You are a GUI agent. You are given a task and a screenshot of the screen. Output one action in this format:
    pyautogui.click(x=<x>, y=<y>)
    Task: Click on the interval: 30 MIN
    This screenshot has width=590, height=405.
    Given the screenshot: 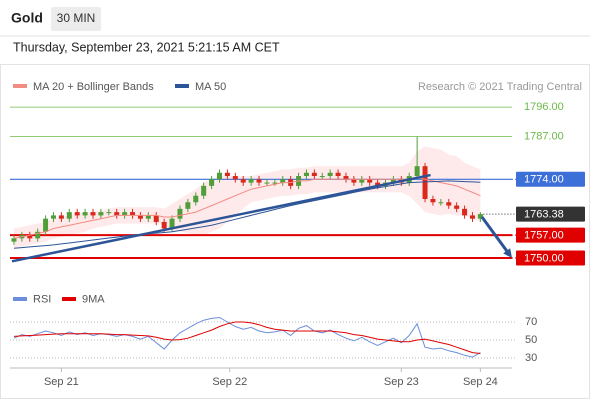 What is the action you would take?
    pyautogui.click(x=76, y=18)
    